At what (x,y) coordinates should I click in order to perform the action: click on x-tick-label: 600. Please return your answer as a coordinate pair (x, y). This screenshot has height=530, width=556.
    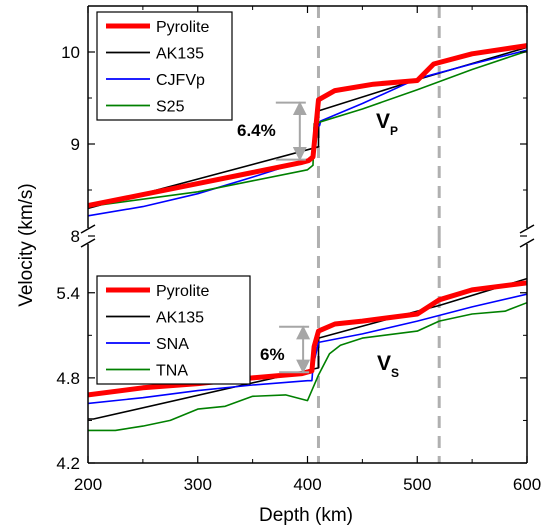
    Looking at the image, I should click on (527, 484).